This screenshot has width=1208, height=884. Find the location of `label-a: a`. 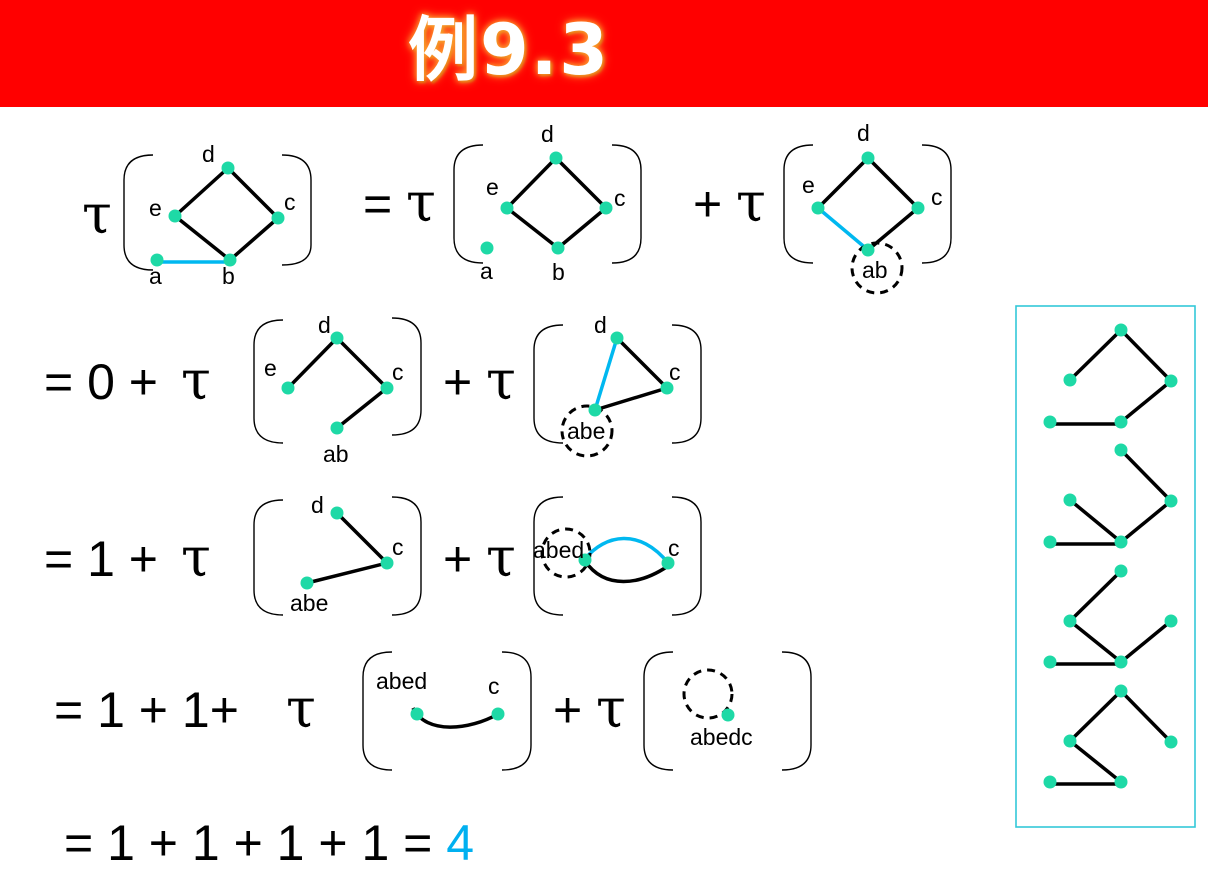

label-a: a is located at coordinates (486, 271).